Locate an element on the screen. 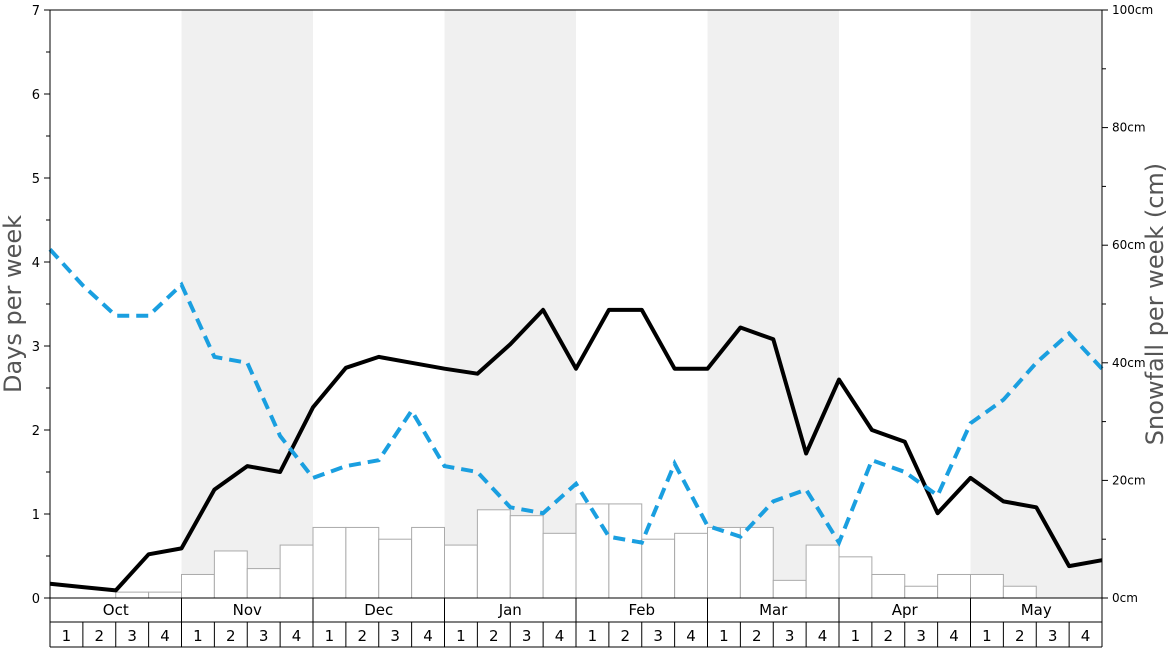 The width and height of the screenshot is (1168, 648). right-tick-label: 0cm is located at coordinates (1125, 598).